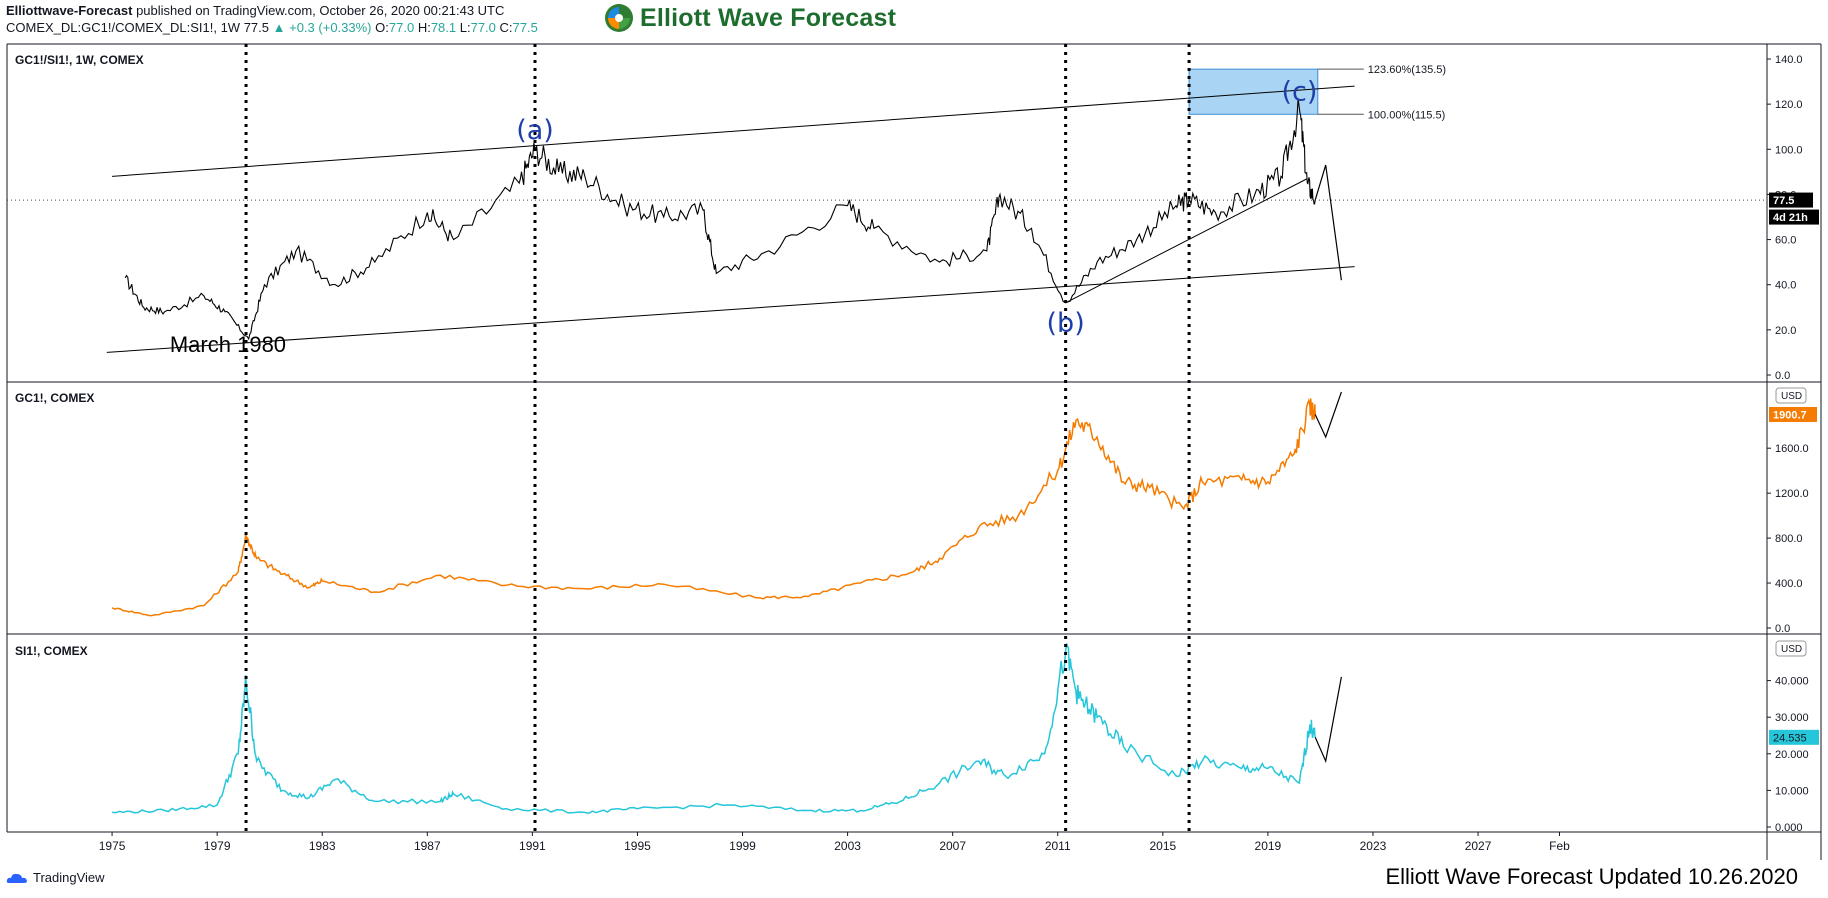 The width and height of the screenshot is (1828, 898). Describe the element at coordinates (1792, 718) in the screenshot. I see `silver-tick-label-3: 30.000` at that location.